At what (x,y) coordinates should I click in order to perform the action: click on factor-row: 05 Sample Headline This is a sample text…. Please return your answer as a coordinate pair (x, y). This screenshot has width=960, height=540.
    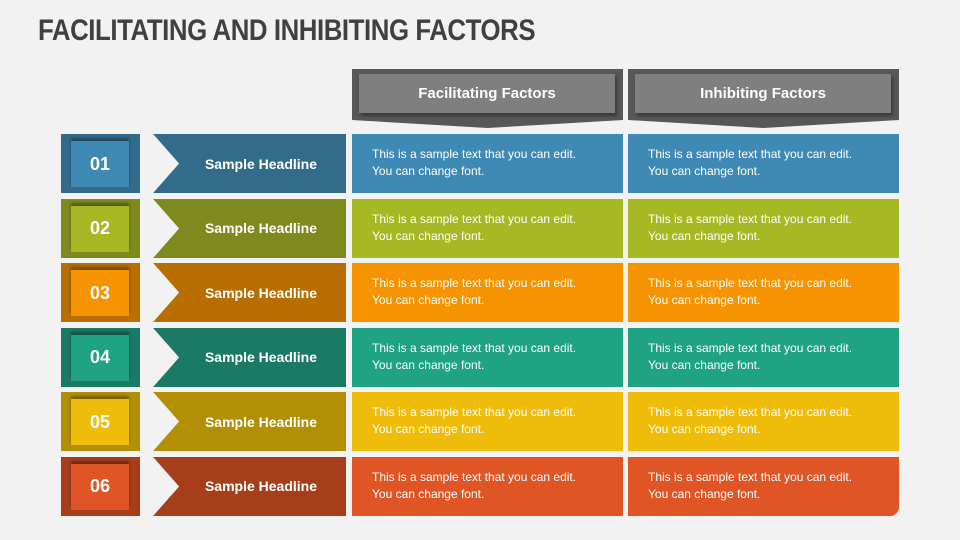
    Looking at the image, I should click on (480, 421).